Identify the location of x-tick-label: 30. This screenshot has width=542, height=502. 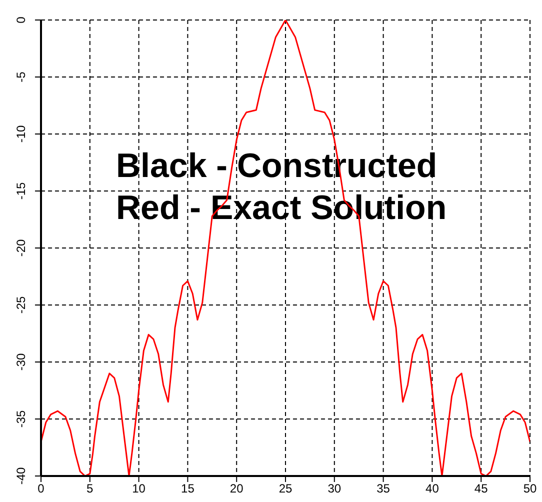
(335, 489).